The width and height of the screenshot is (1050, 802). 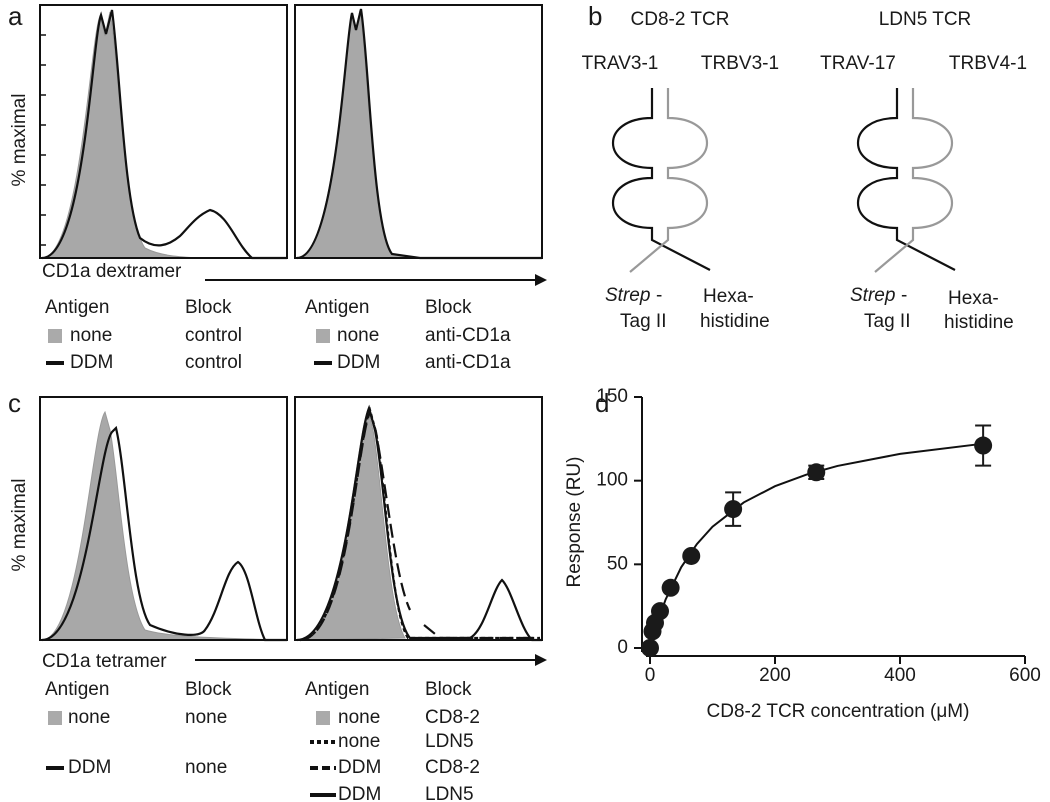 What do you see at coordinates (14, 403) in the screenshot?
I see `panel-letter: c` at bounding box center [14, 403].